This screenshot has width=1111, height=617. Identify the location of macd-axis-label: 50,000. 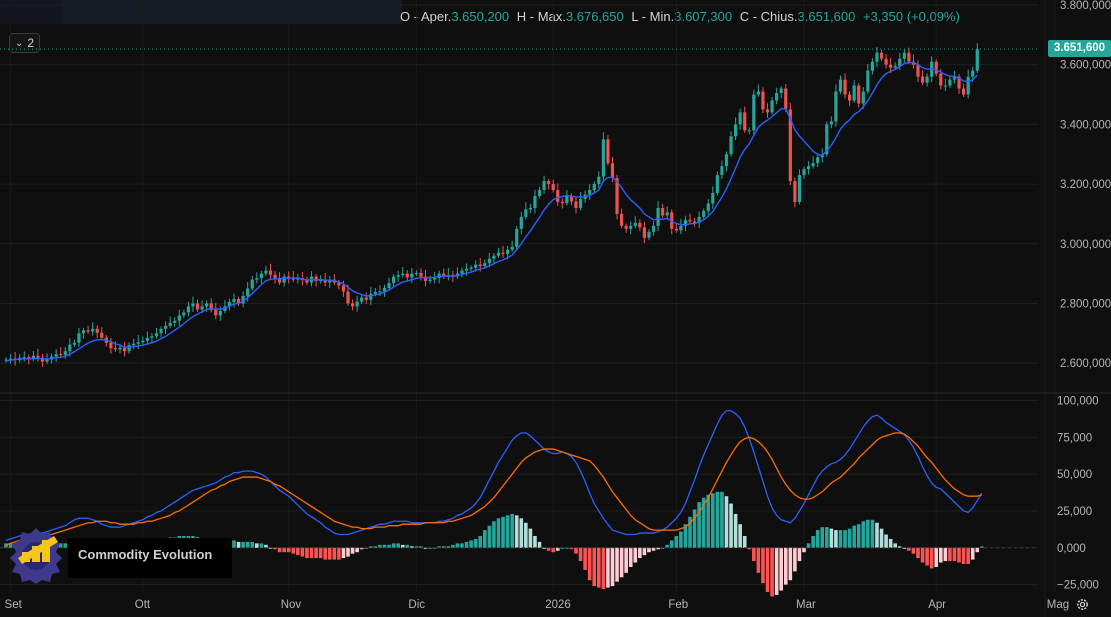
(1074, 475).